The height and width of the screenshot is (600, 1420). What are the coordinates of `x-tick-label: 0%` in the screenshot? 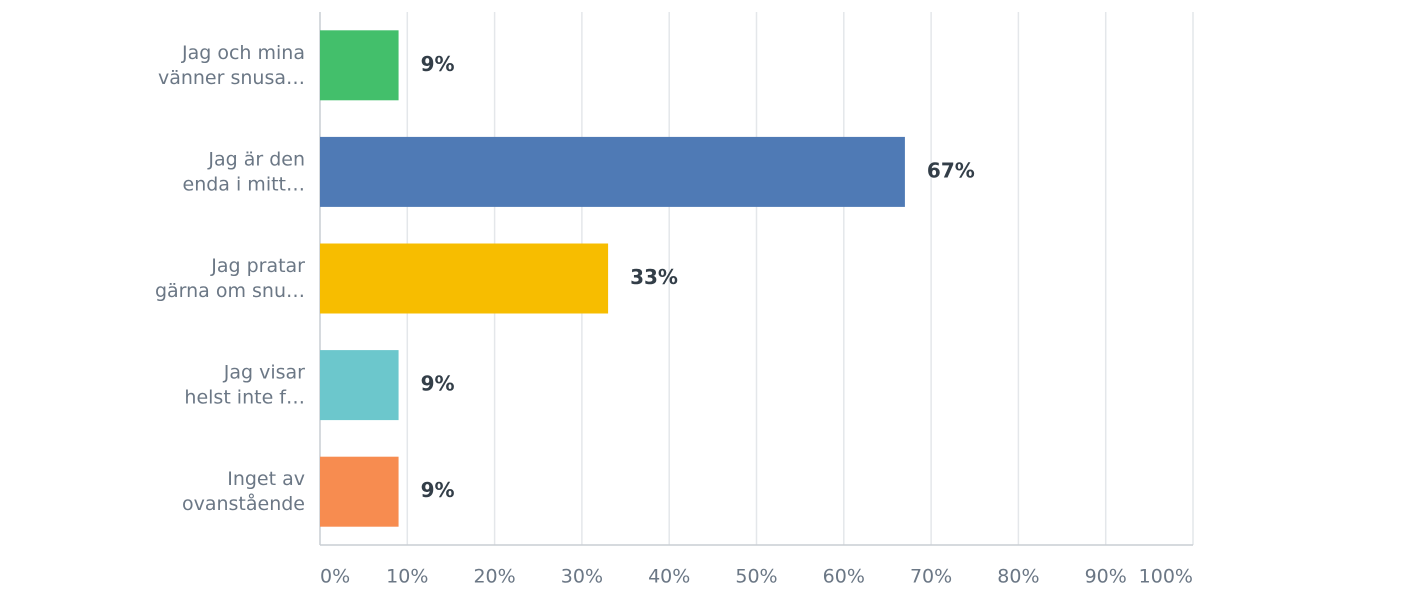 It's located at (335, 577).